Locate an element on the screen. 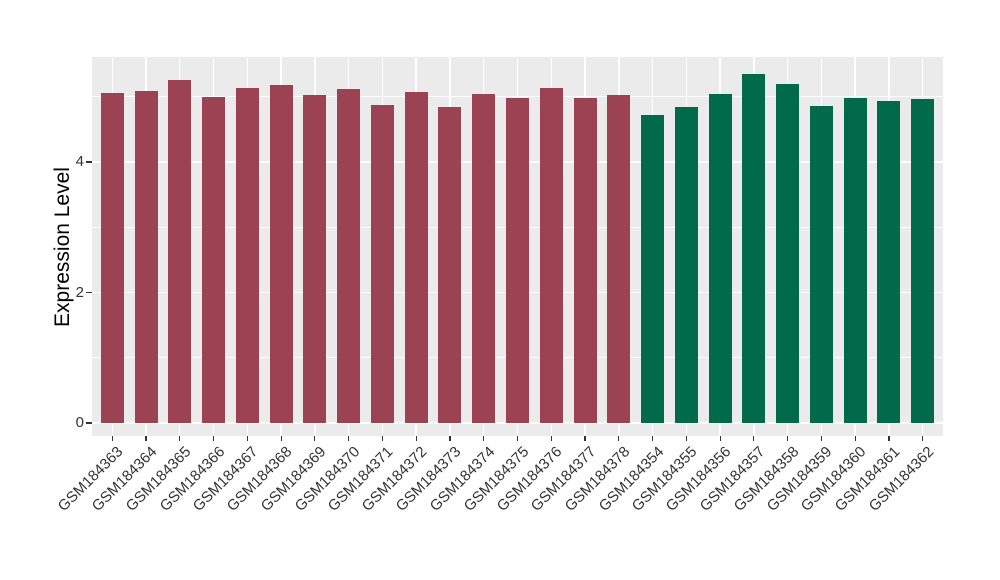 This screenshot has width=1000, height=580. bar-GSM184363 is located at coordinates (112, 257).